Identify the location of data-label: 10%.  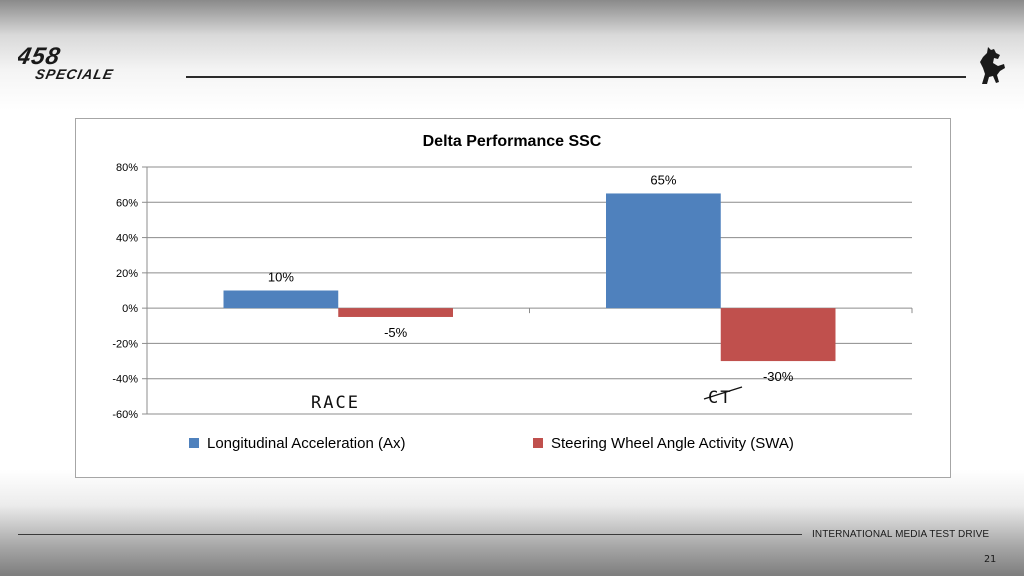
(281, 277).